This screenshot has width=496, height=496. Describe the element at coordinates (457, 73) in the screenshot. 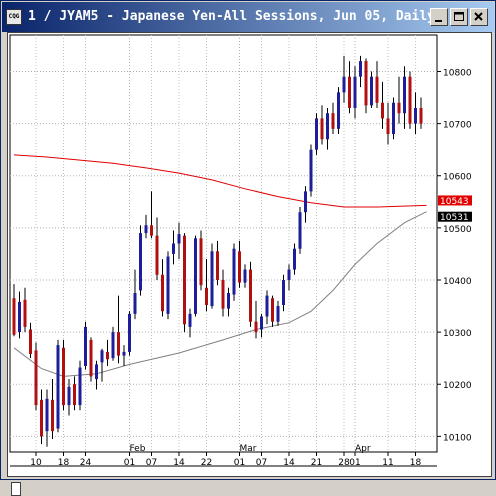

I see `y-tick-label: 10800` at that location.